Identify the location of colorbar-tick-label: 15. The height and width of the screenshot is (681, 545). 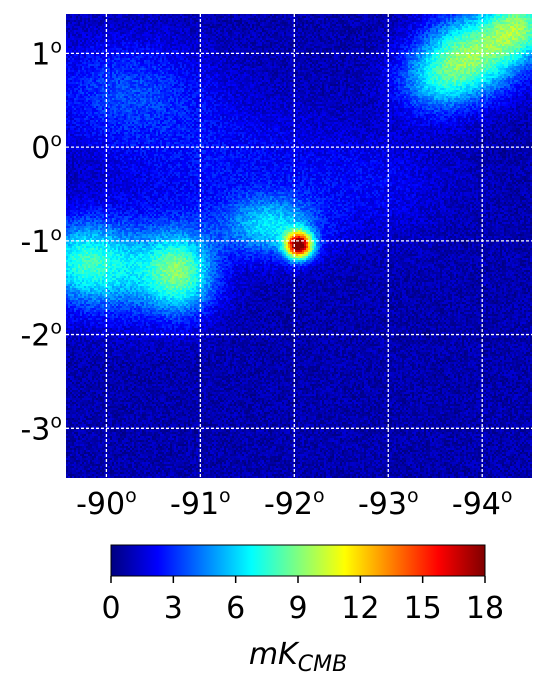
(423, 608).